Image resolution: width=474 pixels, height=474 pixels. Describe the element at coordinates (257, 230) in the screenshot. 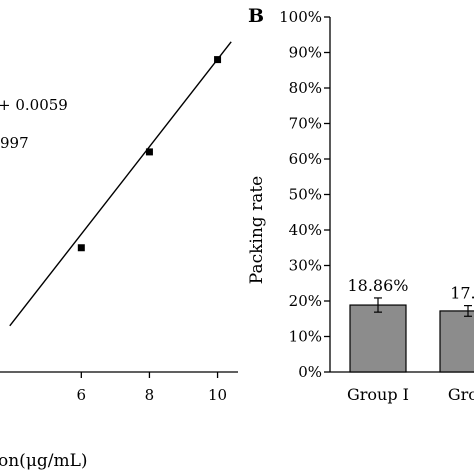

I see `panel-b-y-axis-label: Packing rate` at that location.